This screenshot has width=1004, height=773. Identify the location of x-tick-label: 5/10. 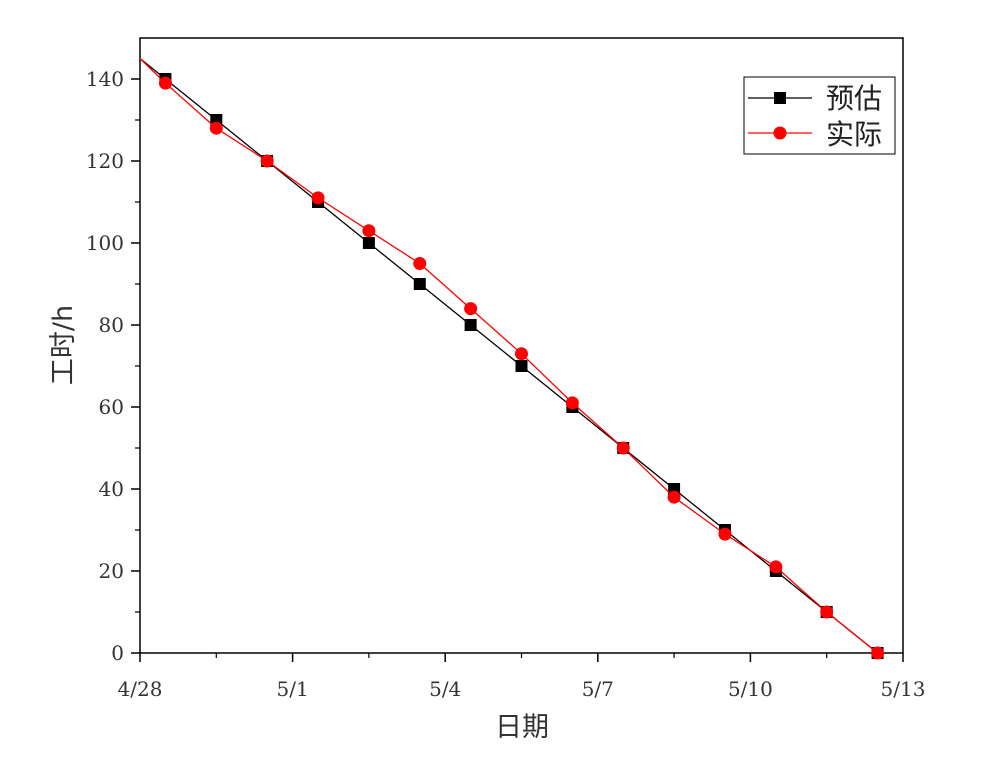
(750, 689).